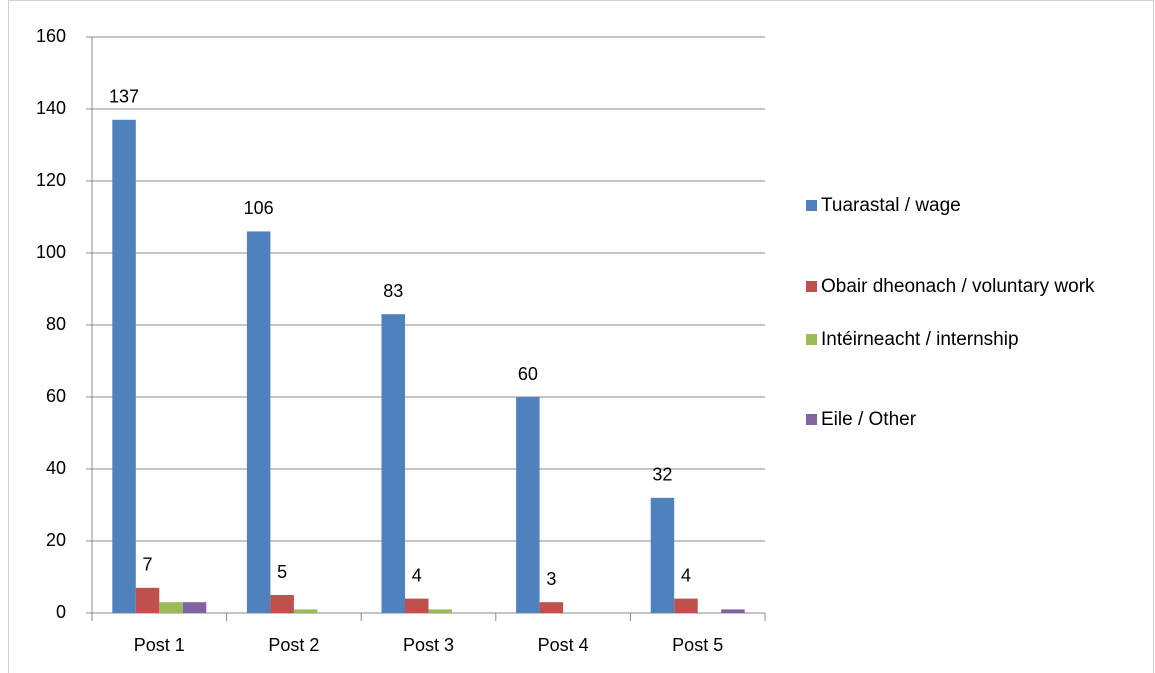 The image size is (1155, 673). Describe the element at coordinates (51, 252) in the screenshot. I see `y-tick-label: 100` at that location.